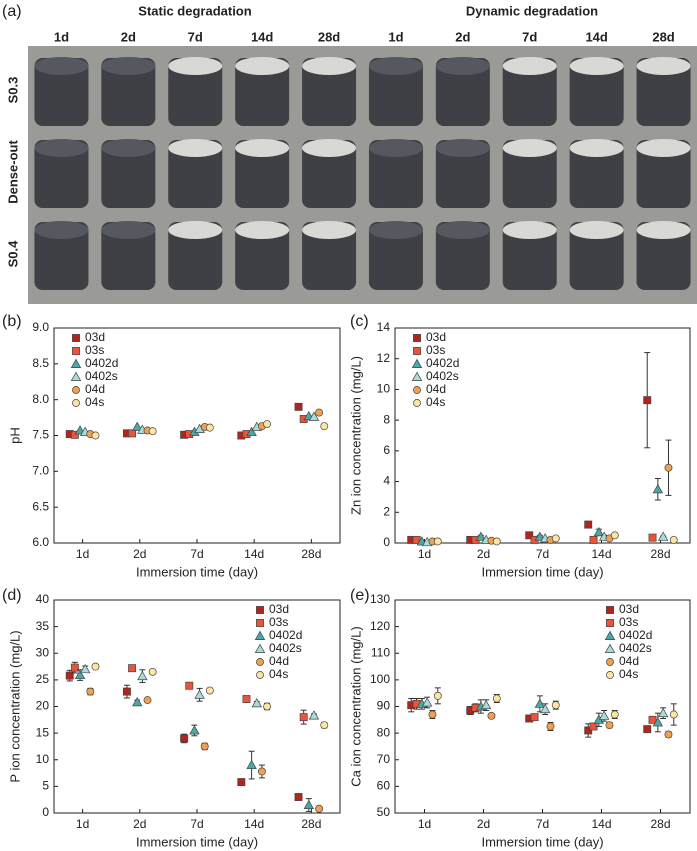 This screenshot has width=697, height=851. I want to click on legend-label: 04d, so click(629, 661).